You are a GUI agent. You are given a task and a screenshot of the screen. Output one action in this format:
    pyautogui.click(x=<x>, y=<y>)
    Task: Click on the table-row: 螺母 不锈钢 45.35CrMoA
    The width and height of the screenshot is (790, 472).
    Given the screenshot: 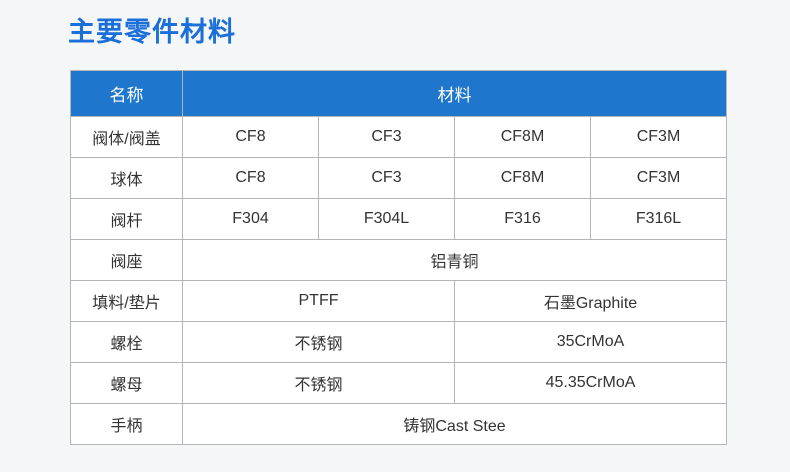 What is the action you would take?
    pyautogui.click(x=398, y=383)
    